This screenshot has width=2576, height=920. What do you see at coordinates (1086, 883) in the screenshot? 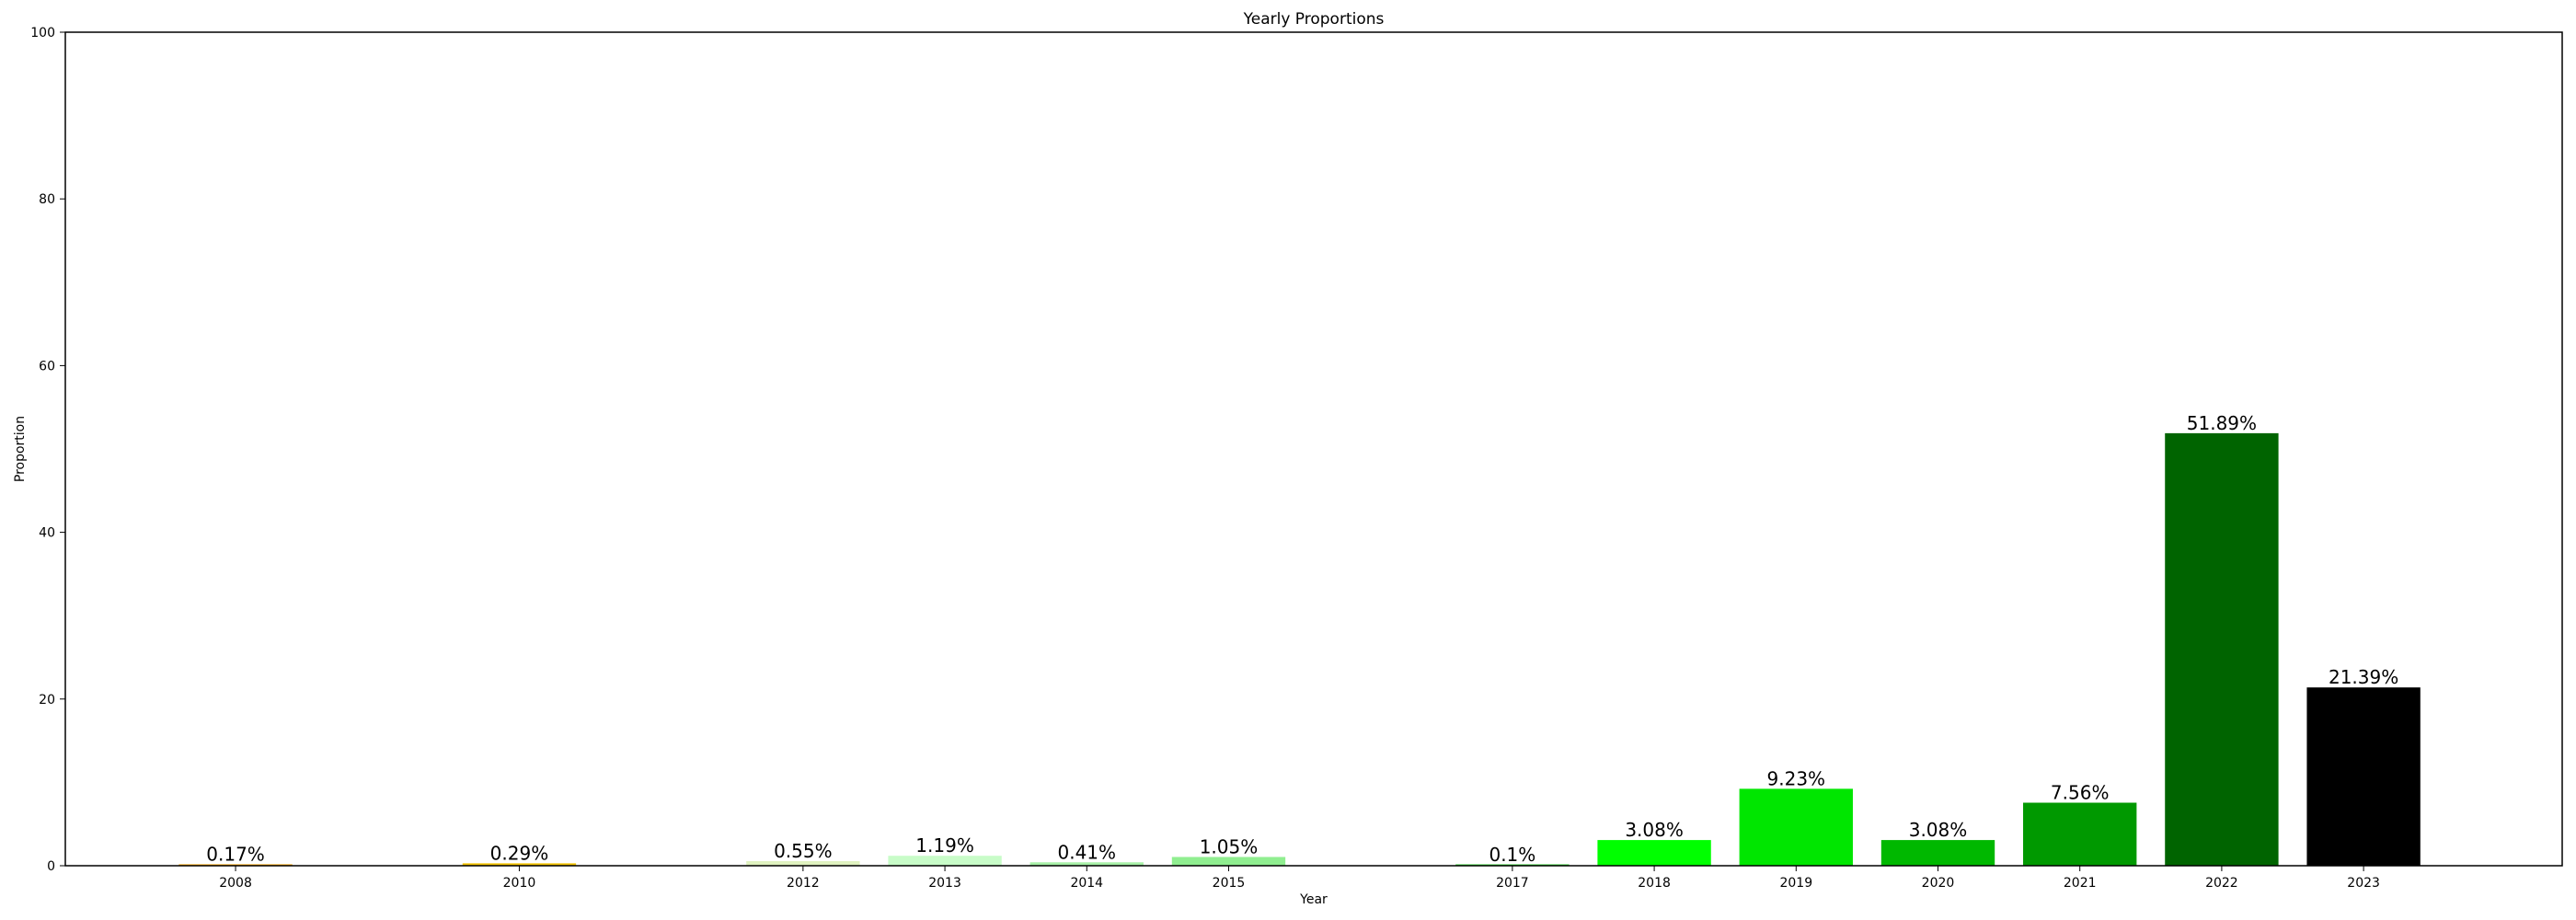
I see `x-tick-label: 2014` at bounding box center [1086, 883].